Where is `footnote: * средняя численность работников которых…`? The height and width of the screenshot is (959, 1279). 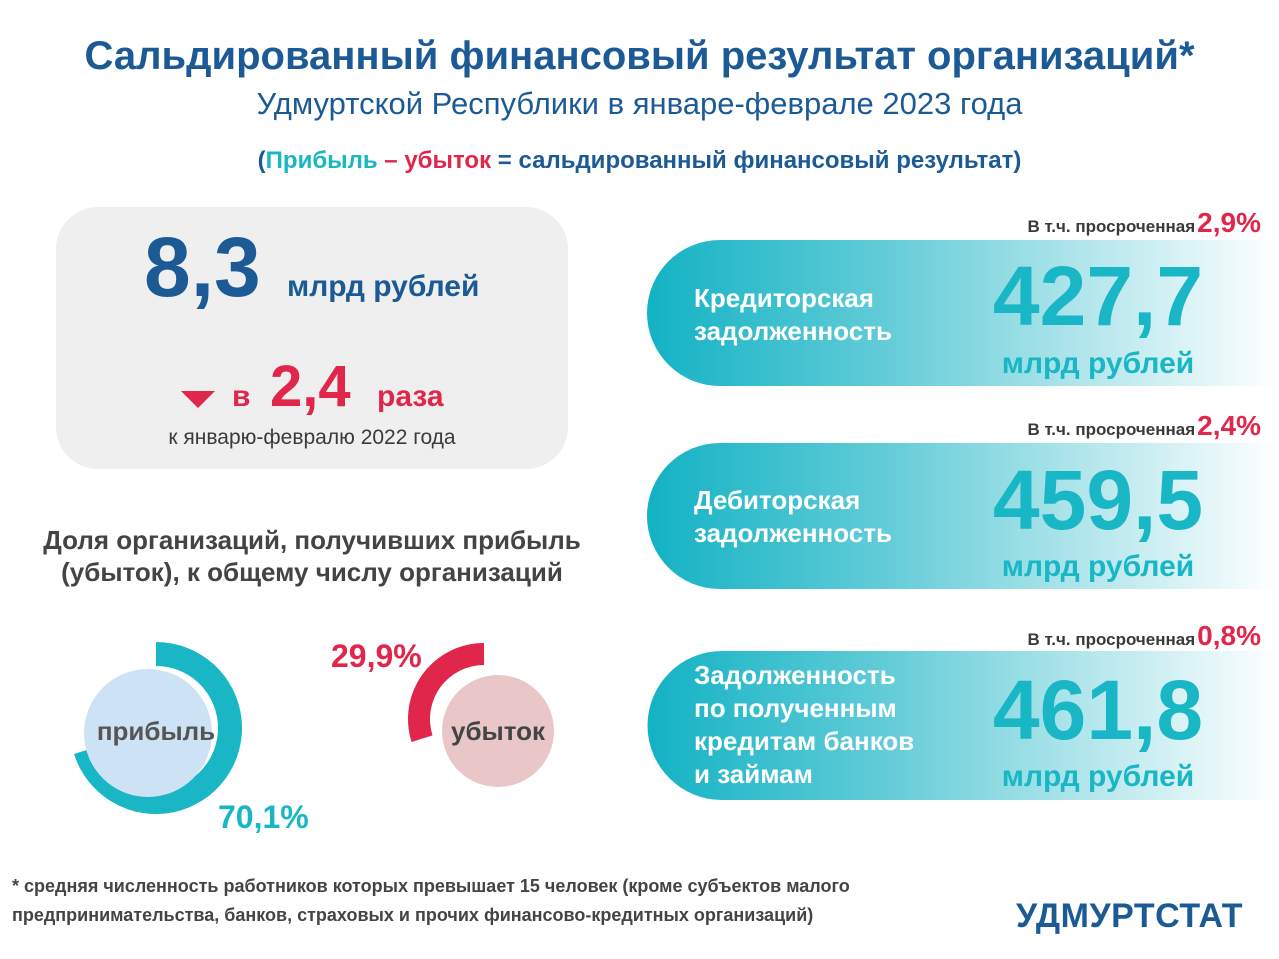
footnote: * средняя численность работников которых… is located at coordinates (512, 901).